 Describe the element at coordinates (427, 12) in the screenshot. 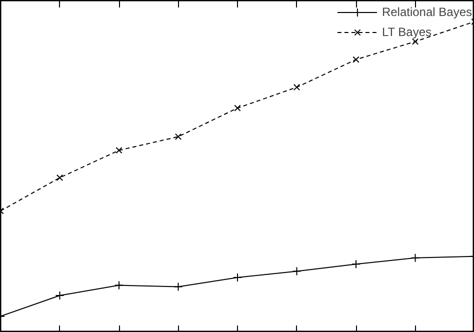

I see `legend-label: Relational Bayes` at that location.